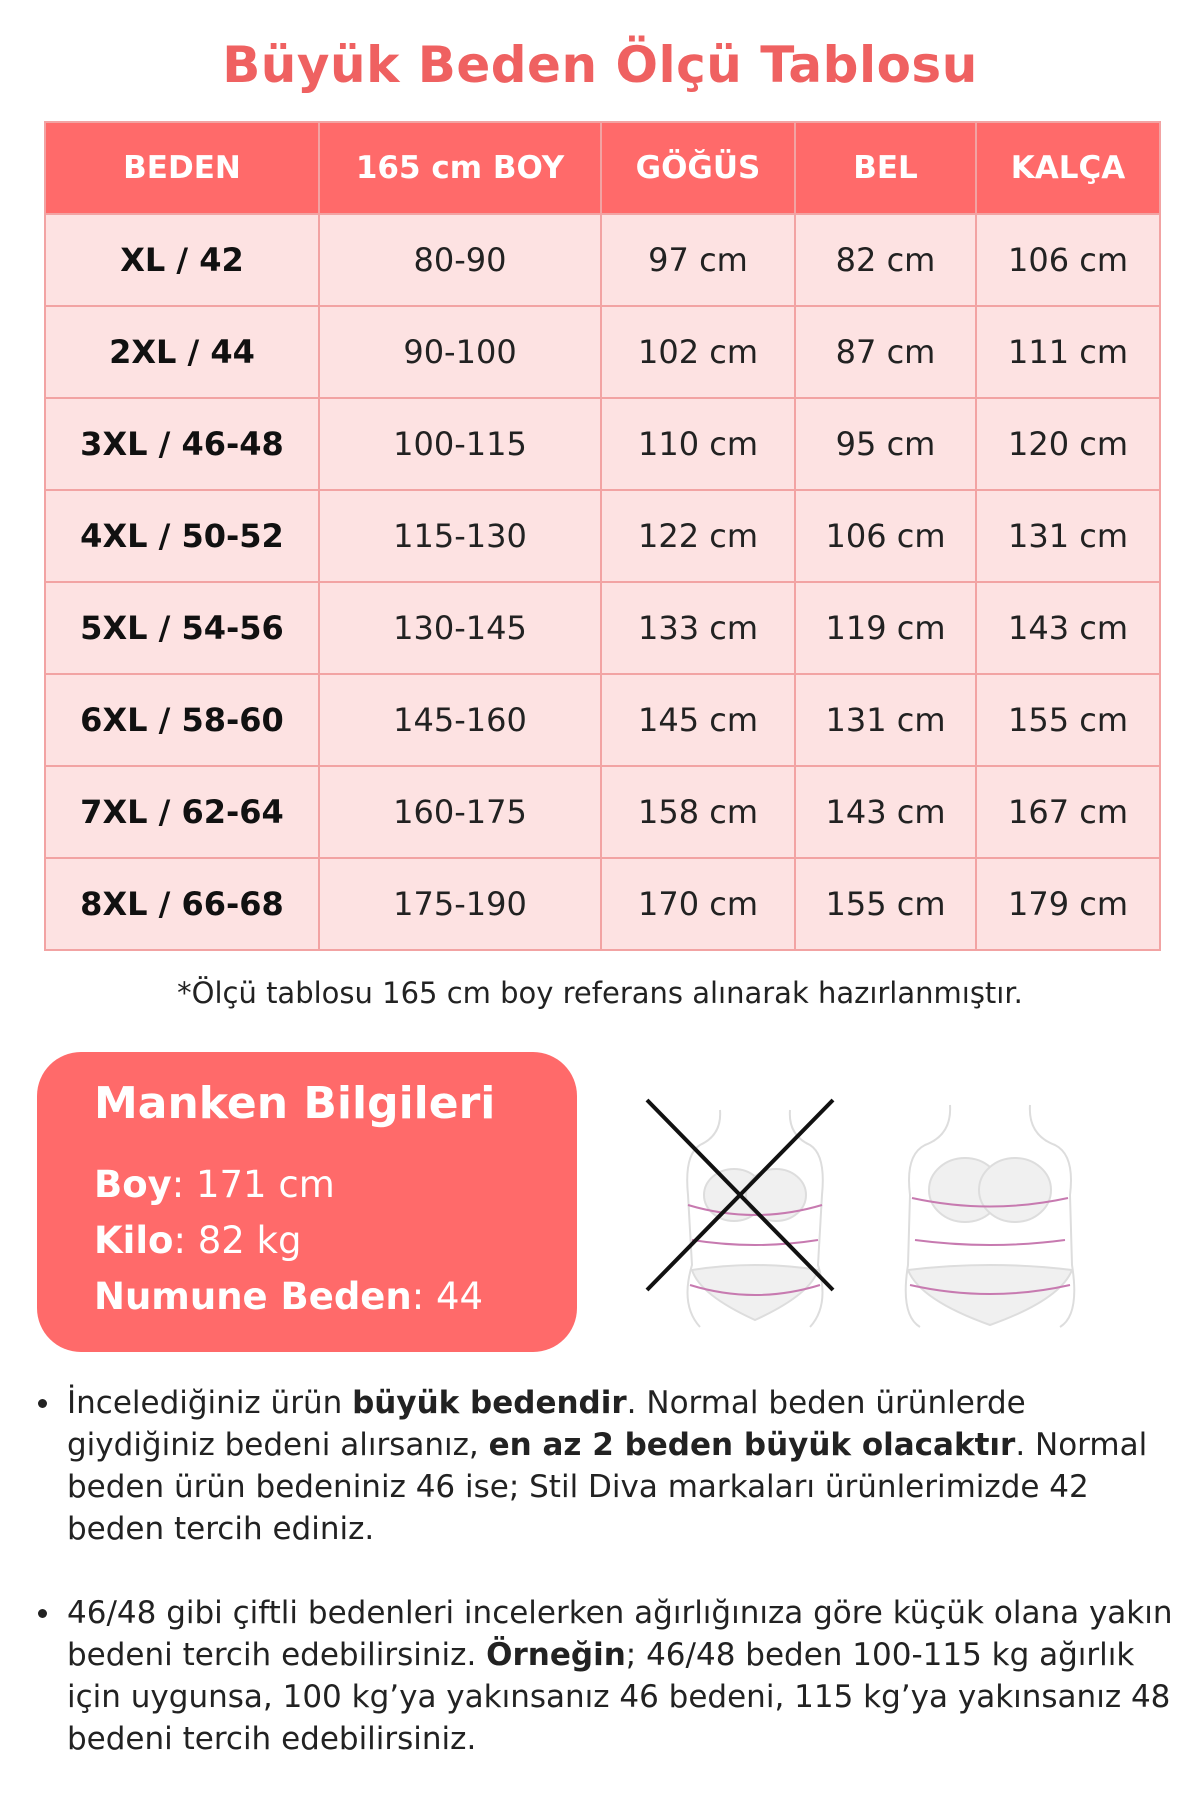 Image resolution: width=1200 pixels, height=1802 pixels. Describe the element at coordinates (885, 444) in the screenshot. I see `cell-waist: 95 cm` at that location.